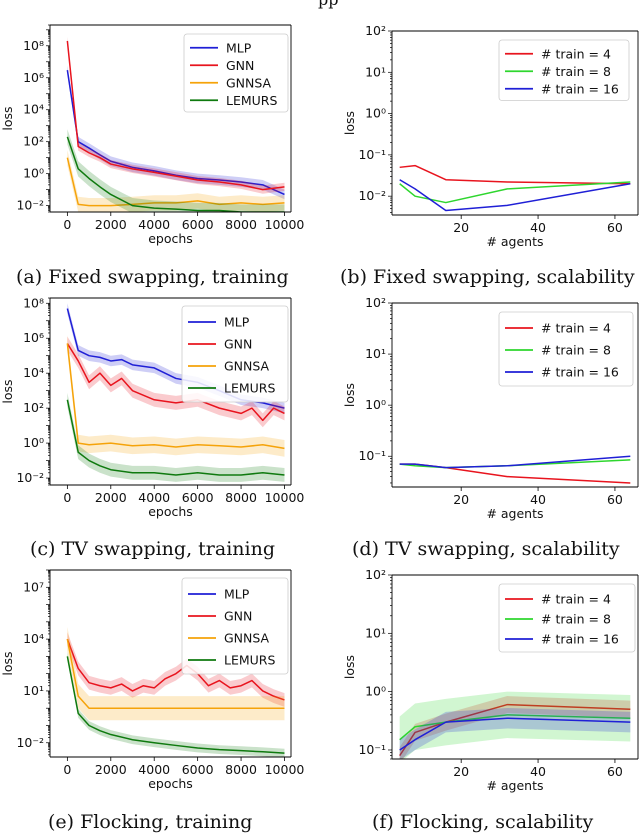 This screenshot has height=833, width=640. What do you see at coordinates (152, 277) in the screenshot?
I see `caption-a: (a) Fixed swapping, training` at bounding box center [152, 277].